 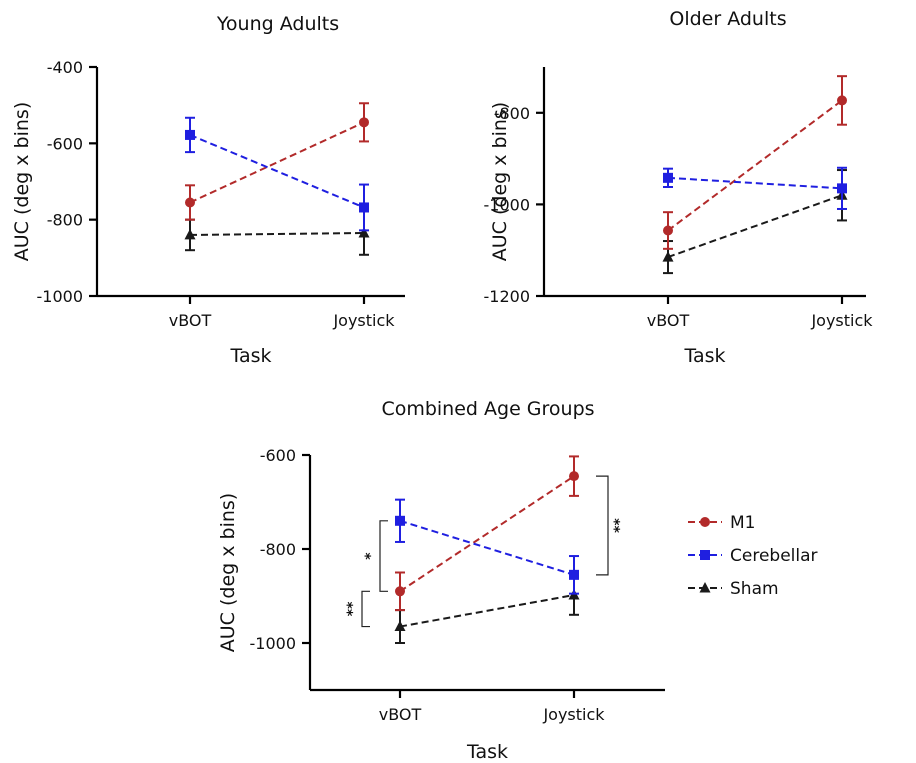 I want to click on young-y-tick-label: -600, so click(x=65, y=143).